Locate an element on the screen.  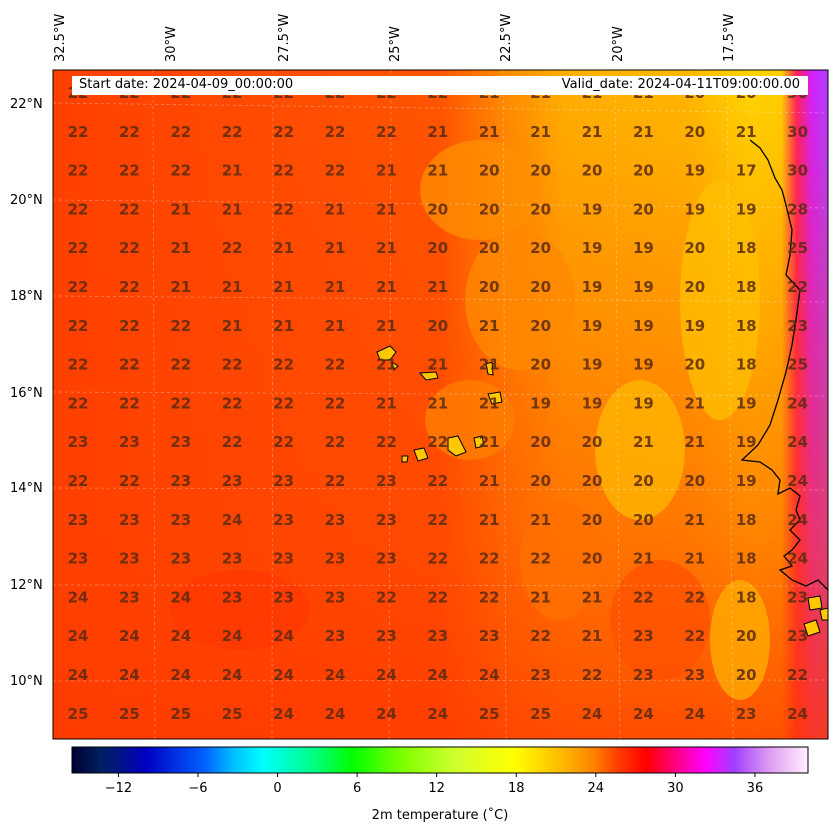
colorbar-tick-label: 18 is located at coordinates (516, 788).